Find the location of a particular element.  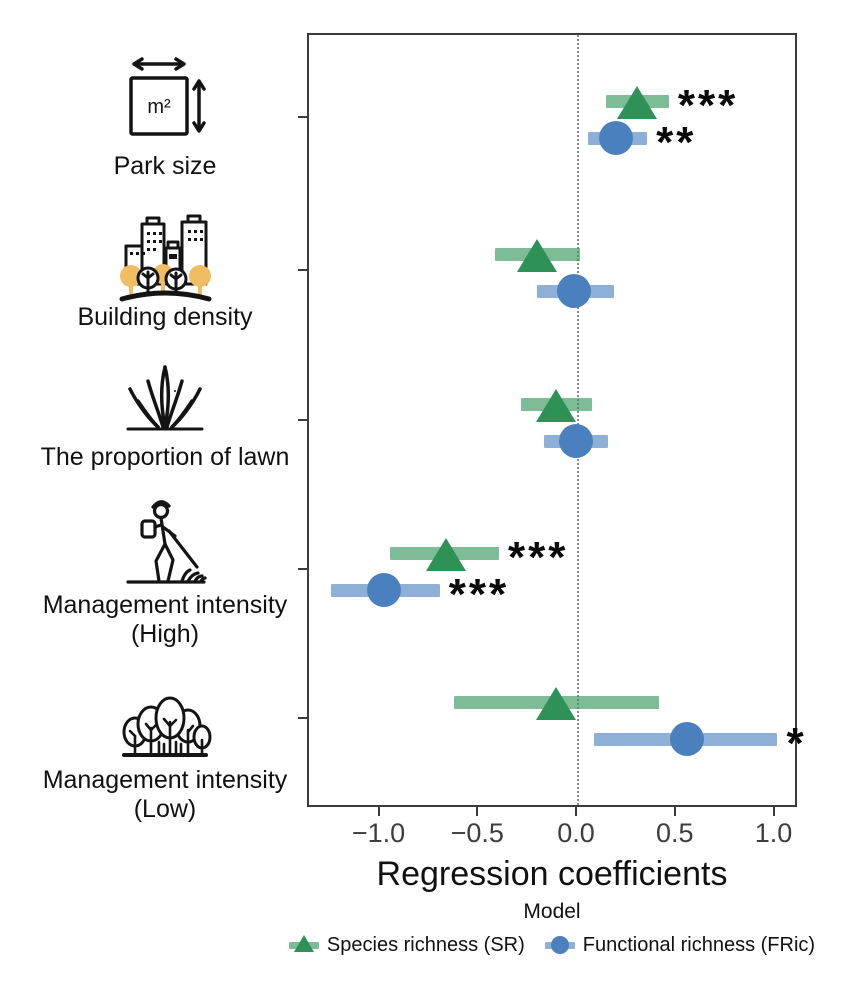

legend-entry-functional-richness: Functional richness (FRic) is located at coordinates (680, 945).